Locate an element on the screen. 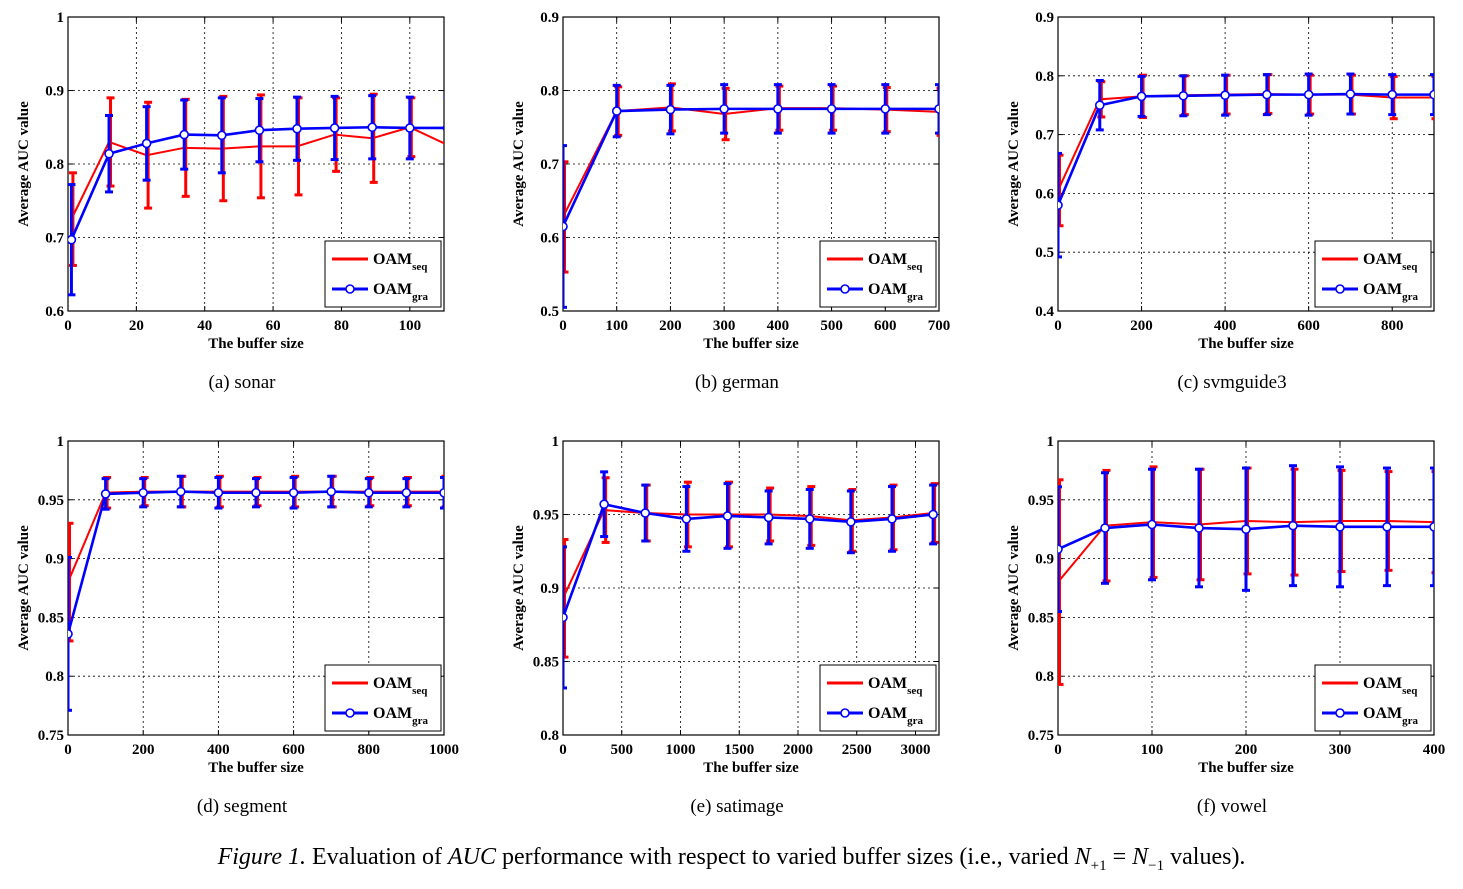 The image size is (1463, 889). y-tick-label: 0.5 is located at coordinates (549, 312).